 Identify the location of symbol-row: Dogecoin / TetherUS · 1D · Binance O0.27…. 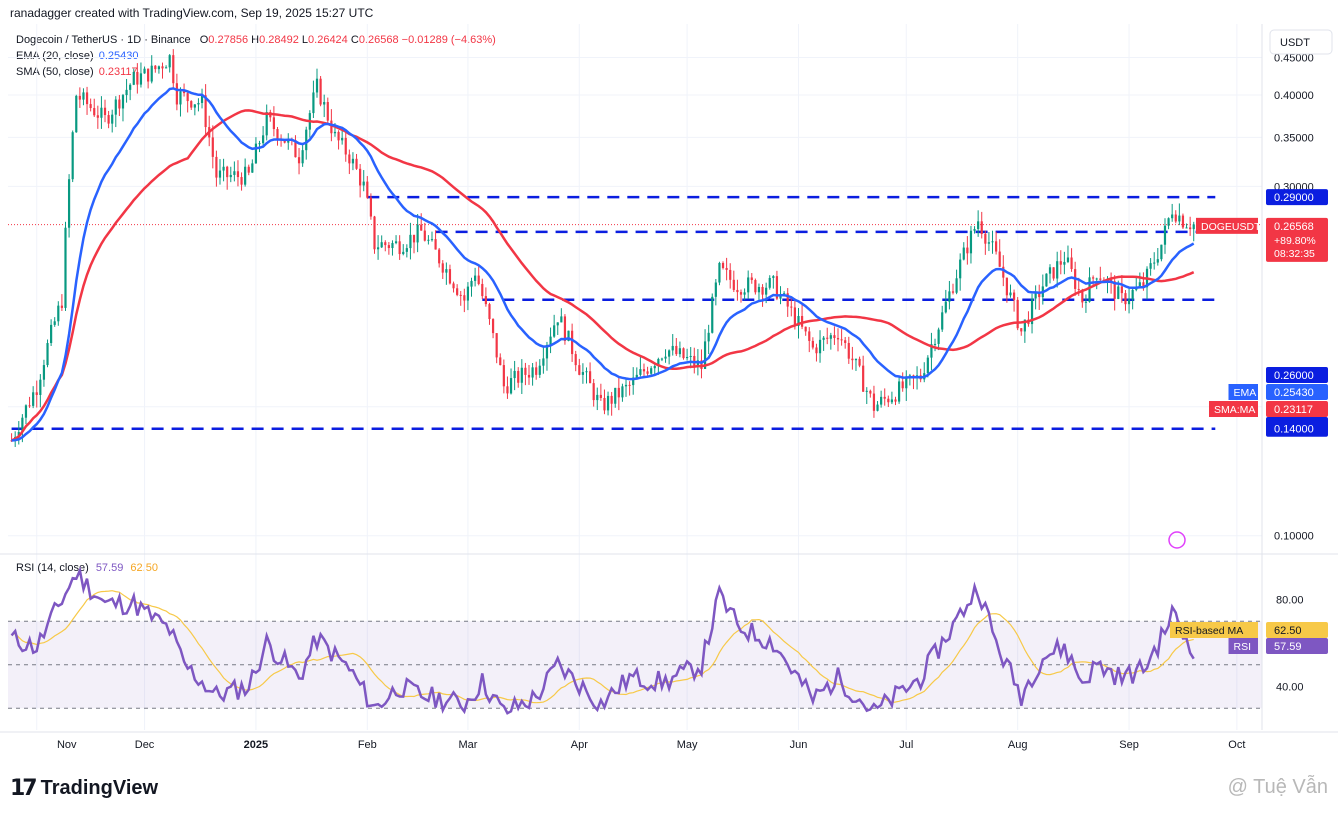
(256, 40).